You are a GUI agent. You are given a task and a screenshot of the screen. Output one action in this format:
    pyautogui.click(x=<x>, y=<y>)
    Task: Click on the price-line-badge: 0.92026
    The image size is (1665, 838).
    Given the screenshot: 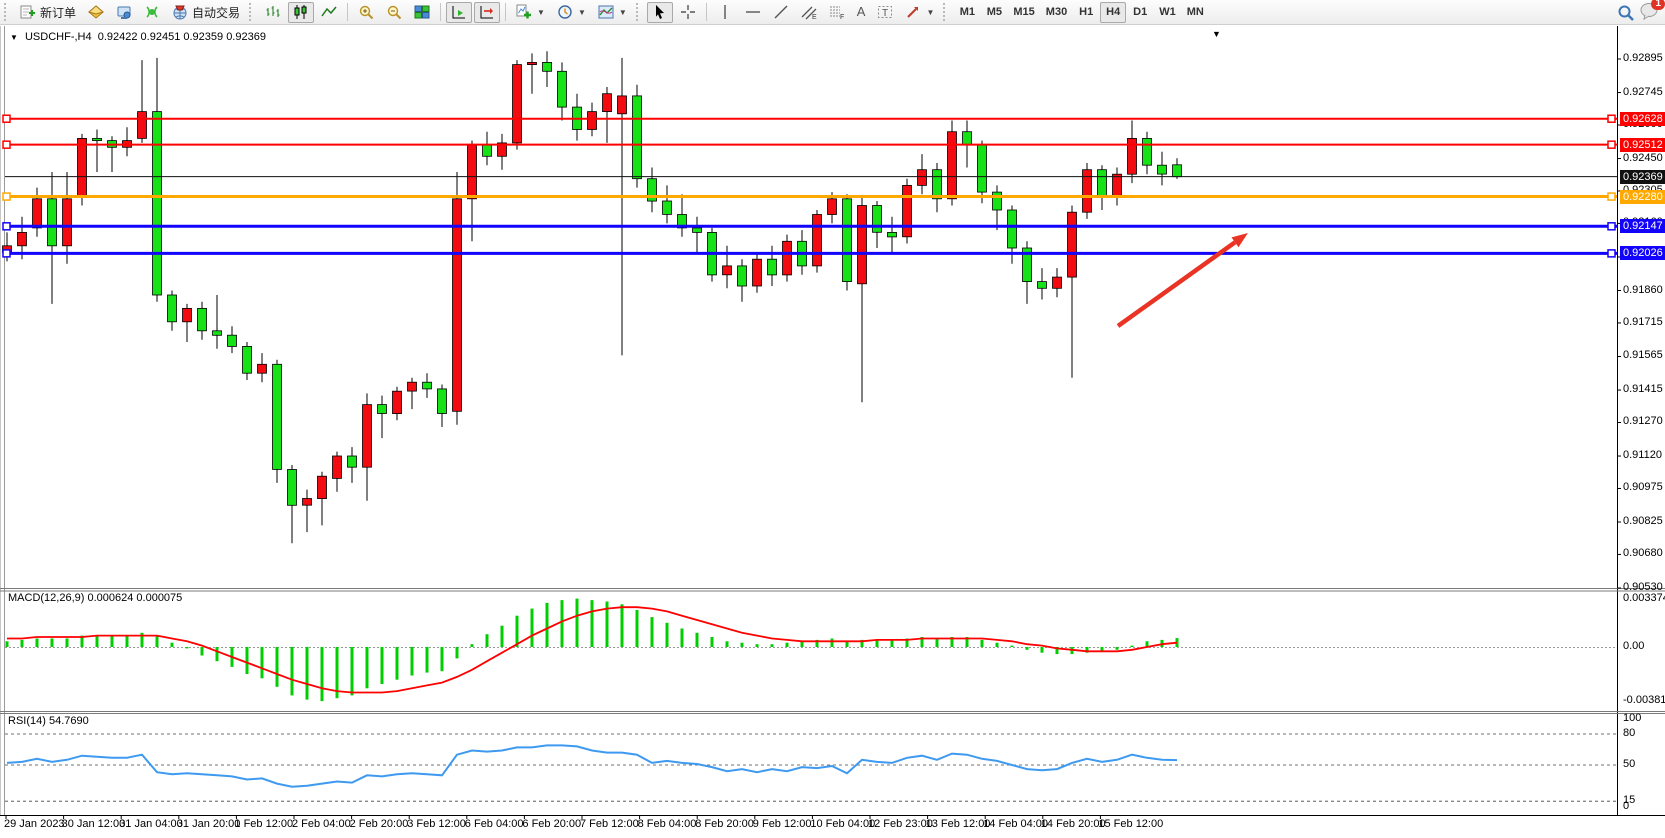 What is the action you would take?
    pyautogui.click(x=1642, y=253)
    